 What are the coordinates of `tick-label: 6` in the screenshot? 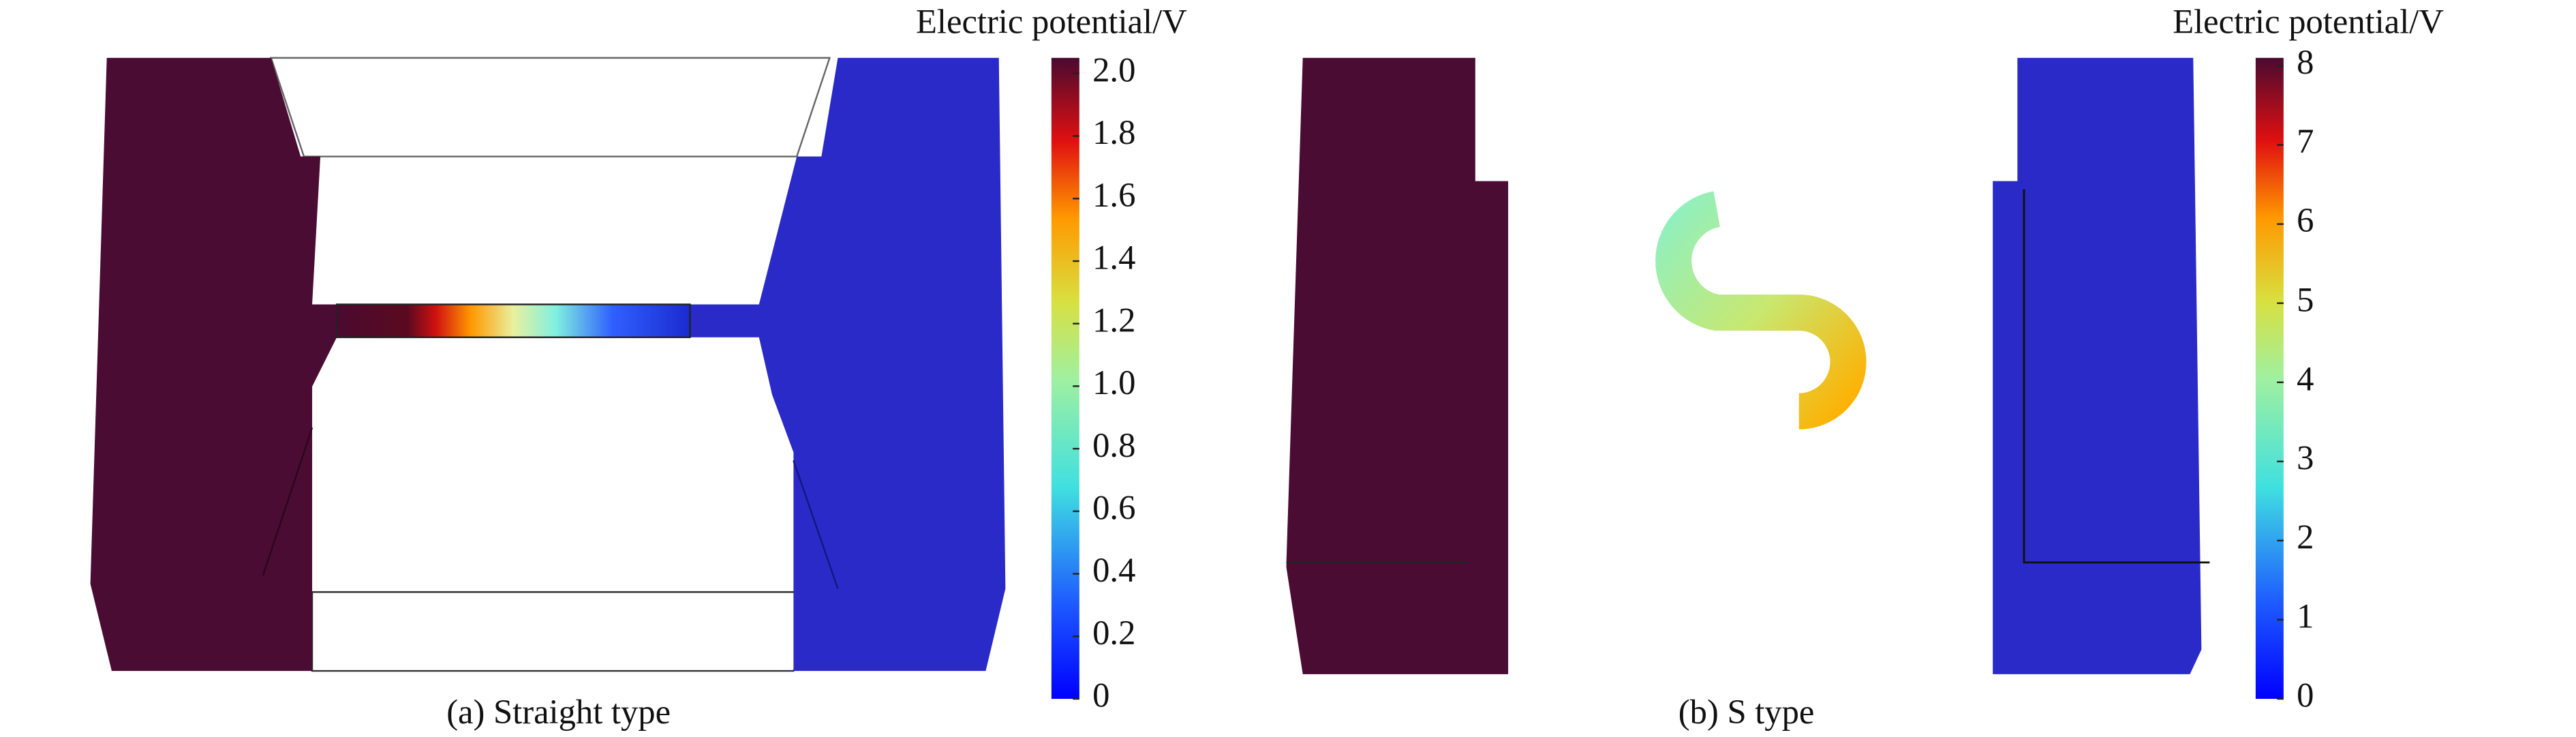 It's located at (2305, 220).